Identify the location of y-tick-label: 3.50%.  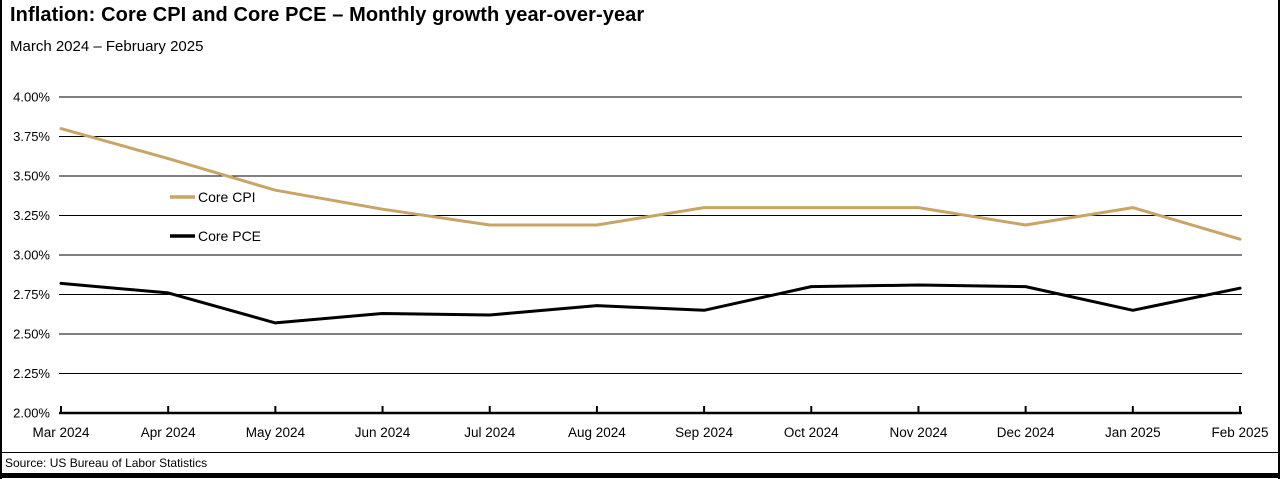
(31, 176).